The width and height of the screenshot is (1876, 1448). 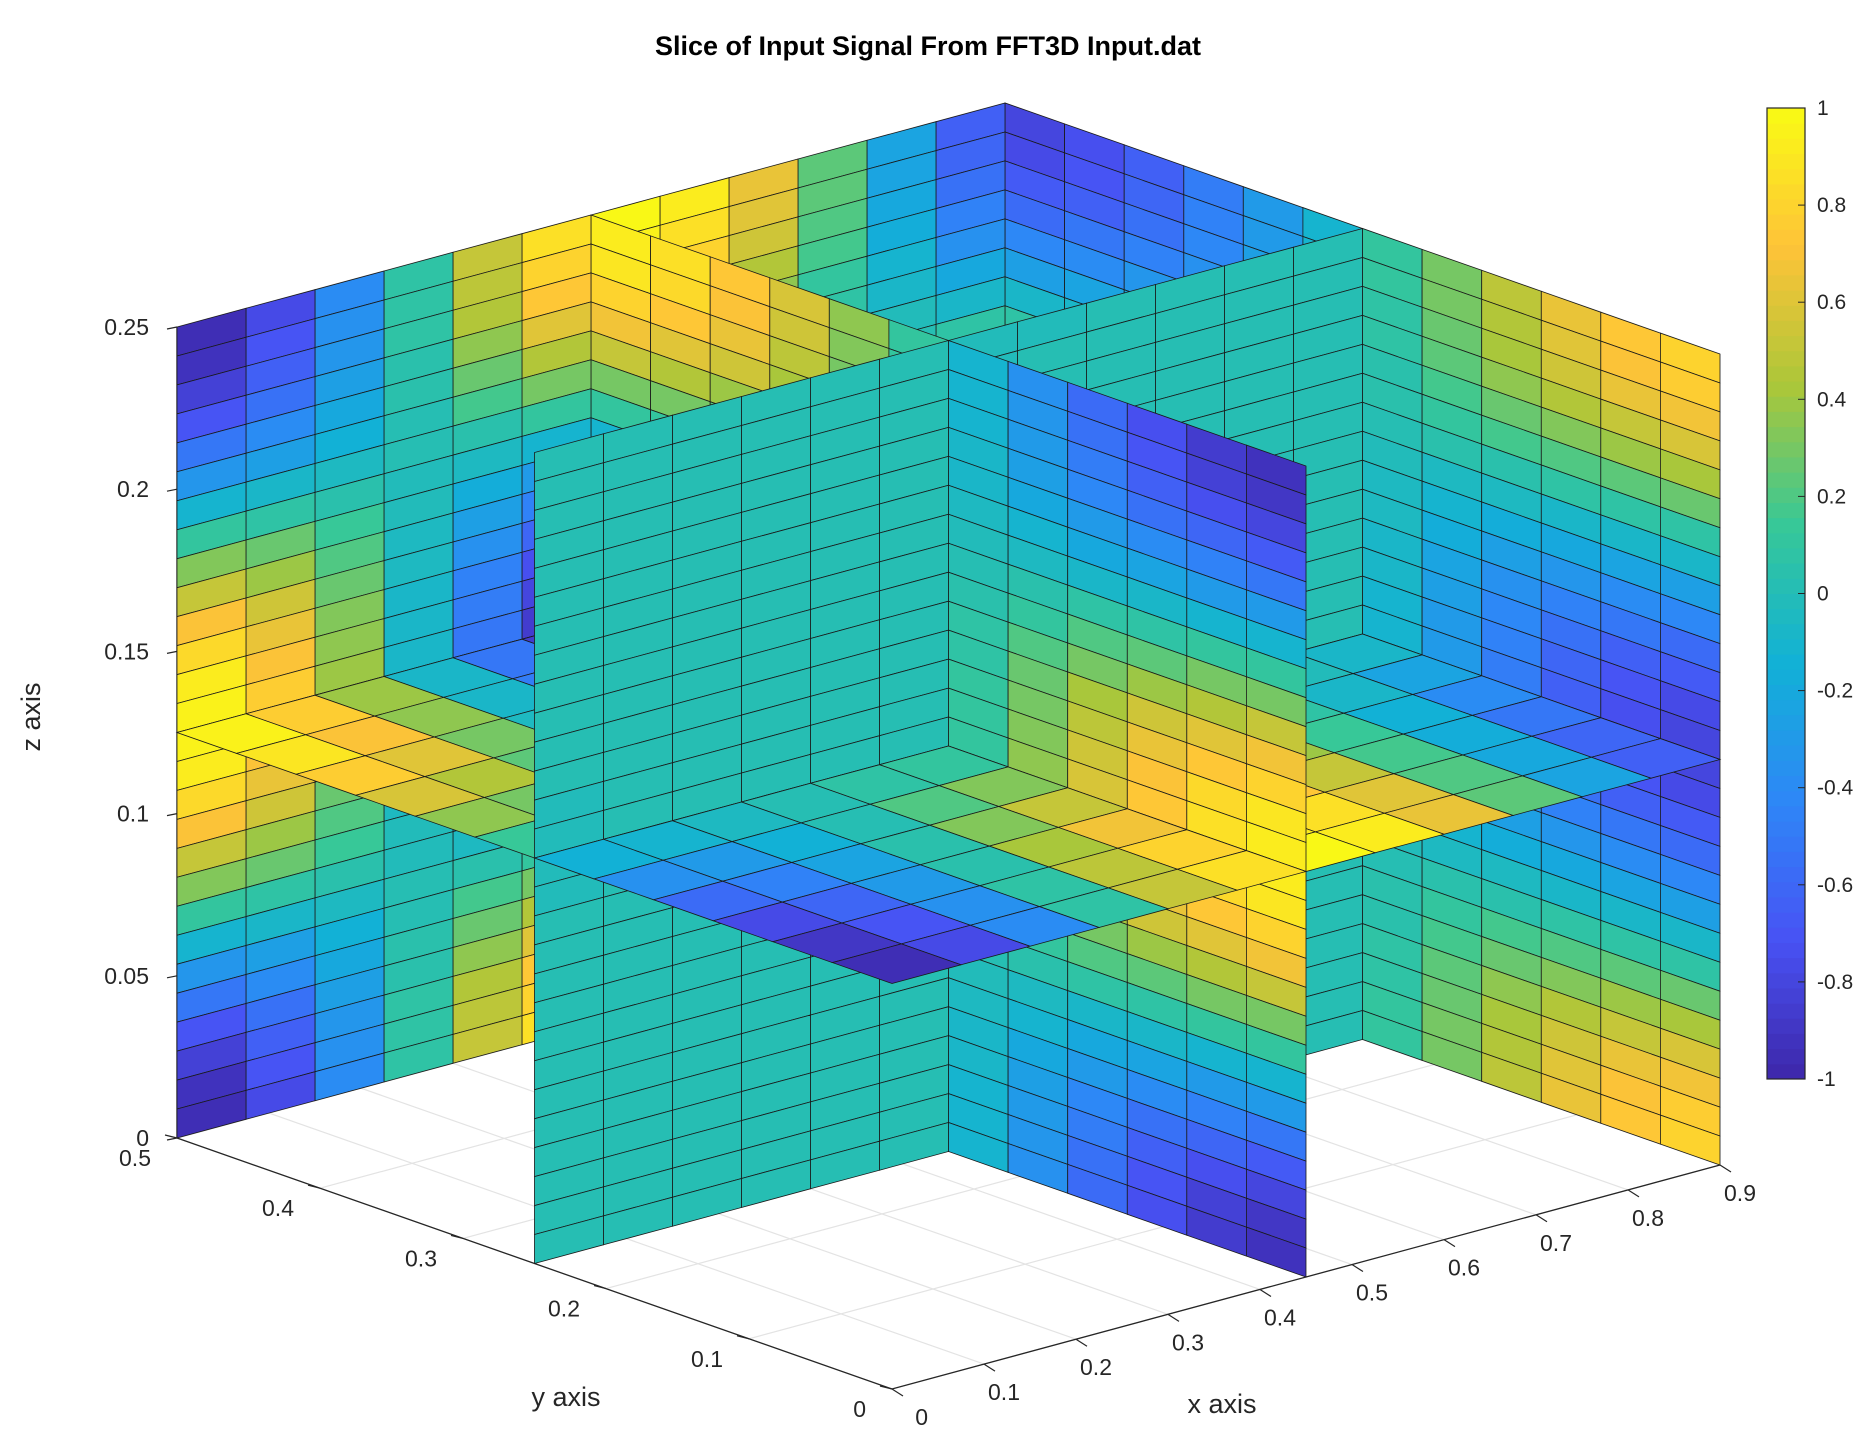 What do you see at coordinates (1831, 205) in the screenshot?
I see `colorbar-tick-label: 0.8` at bounding box center [1831, 205].